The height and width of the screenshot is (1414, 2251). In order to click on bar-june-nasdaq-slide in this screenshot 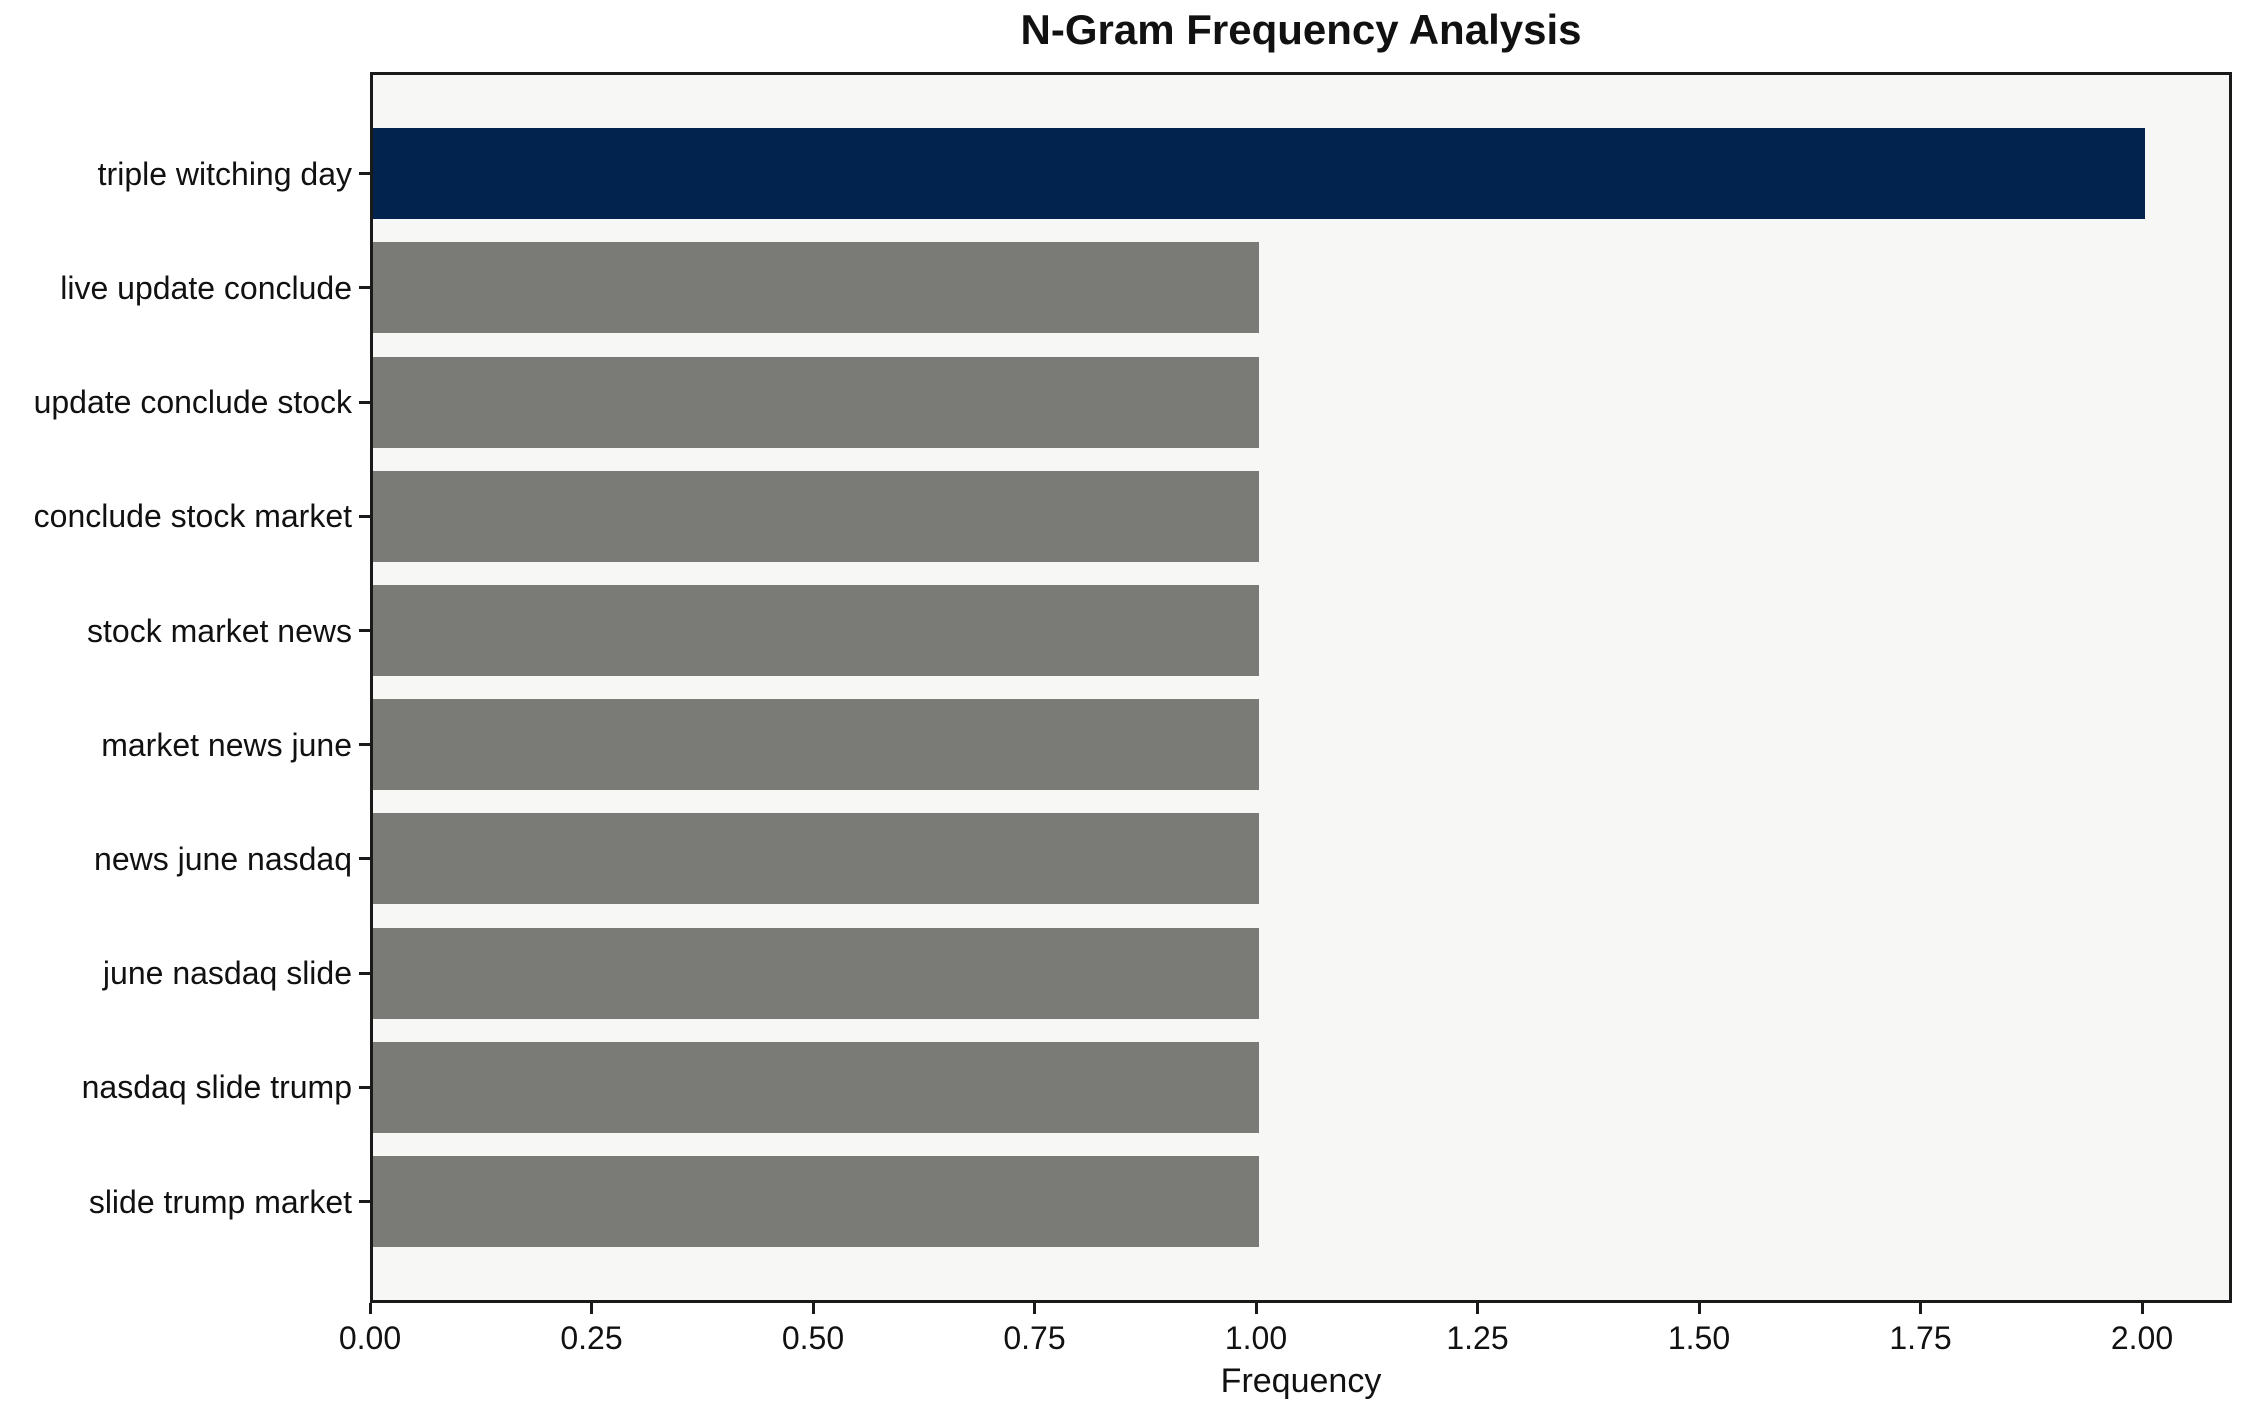, I will do `click(816, 973)`.